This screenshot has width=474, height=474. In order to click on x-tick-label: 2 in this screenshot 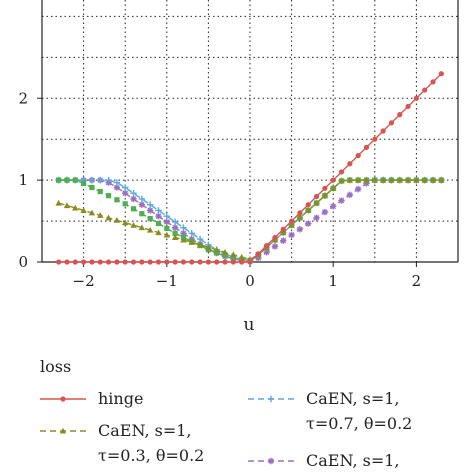, I will do `click(417, 281)`.